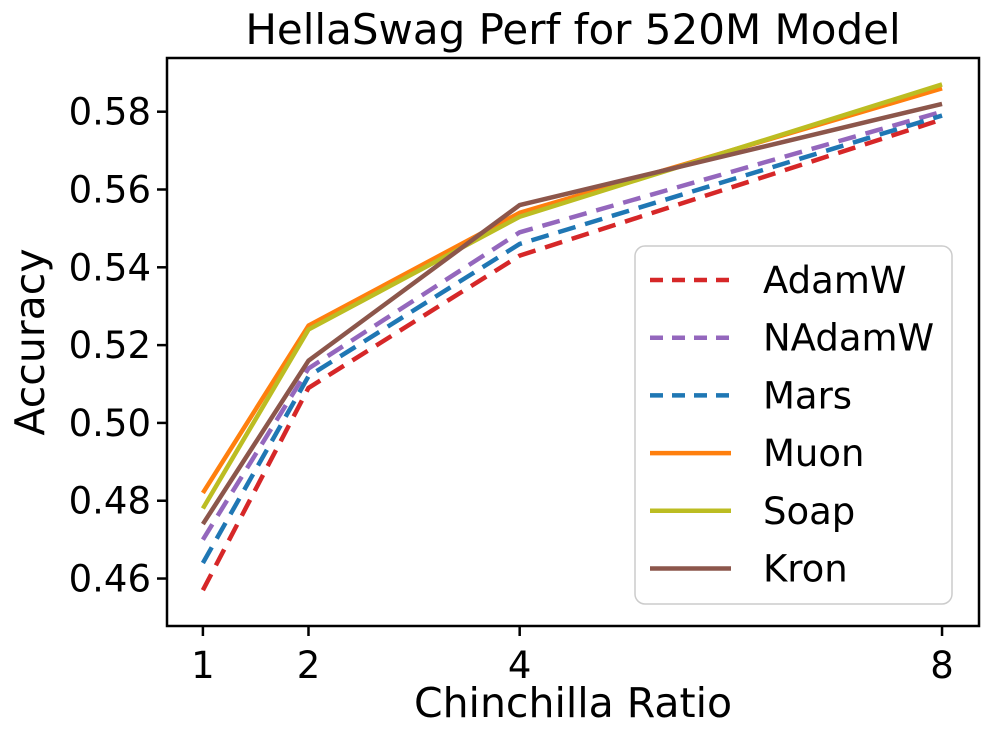  I want to click on x-tick-label: 1, so click(203, 665).